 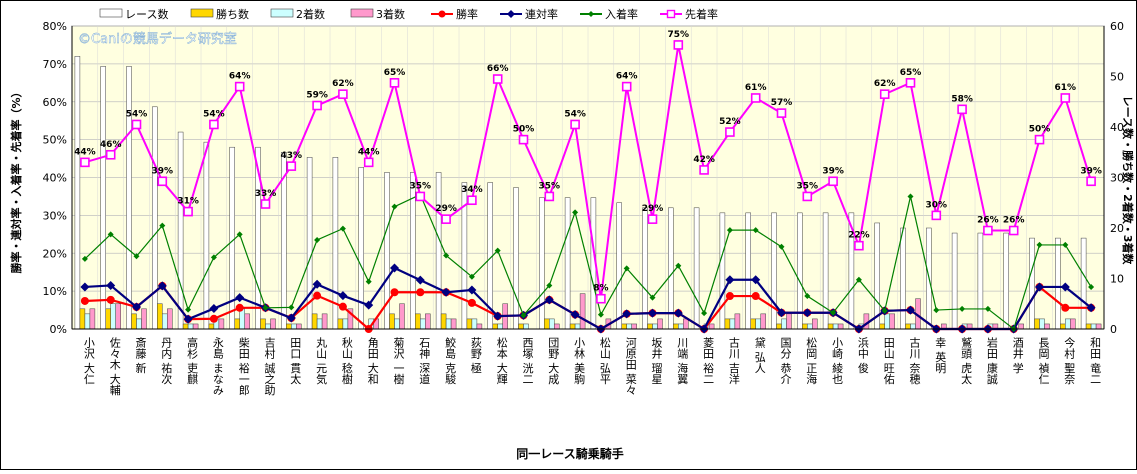 What do you see at coordinates (940, 355) in the screenshot?
I see `x-tick-label: 幸 英明` at bounding box center [940, 355].